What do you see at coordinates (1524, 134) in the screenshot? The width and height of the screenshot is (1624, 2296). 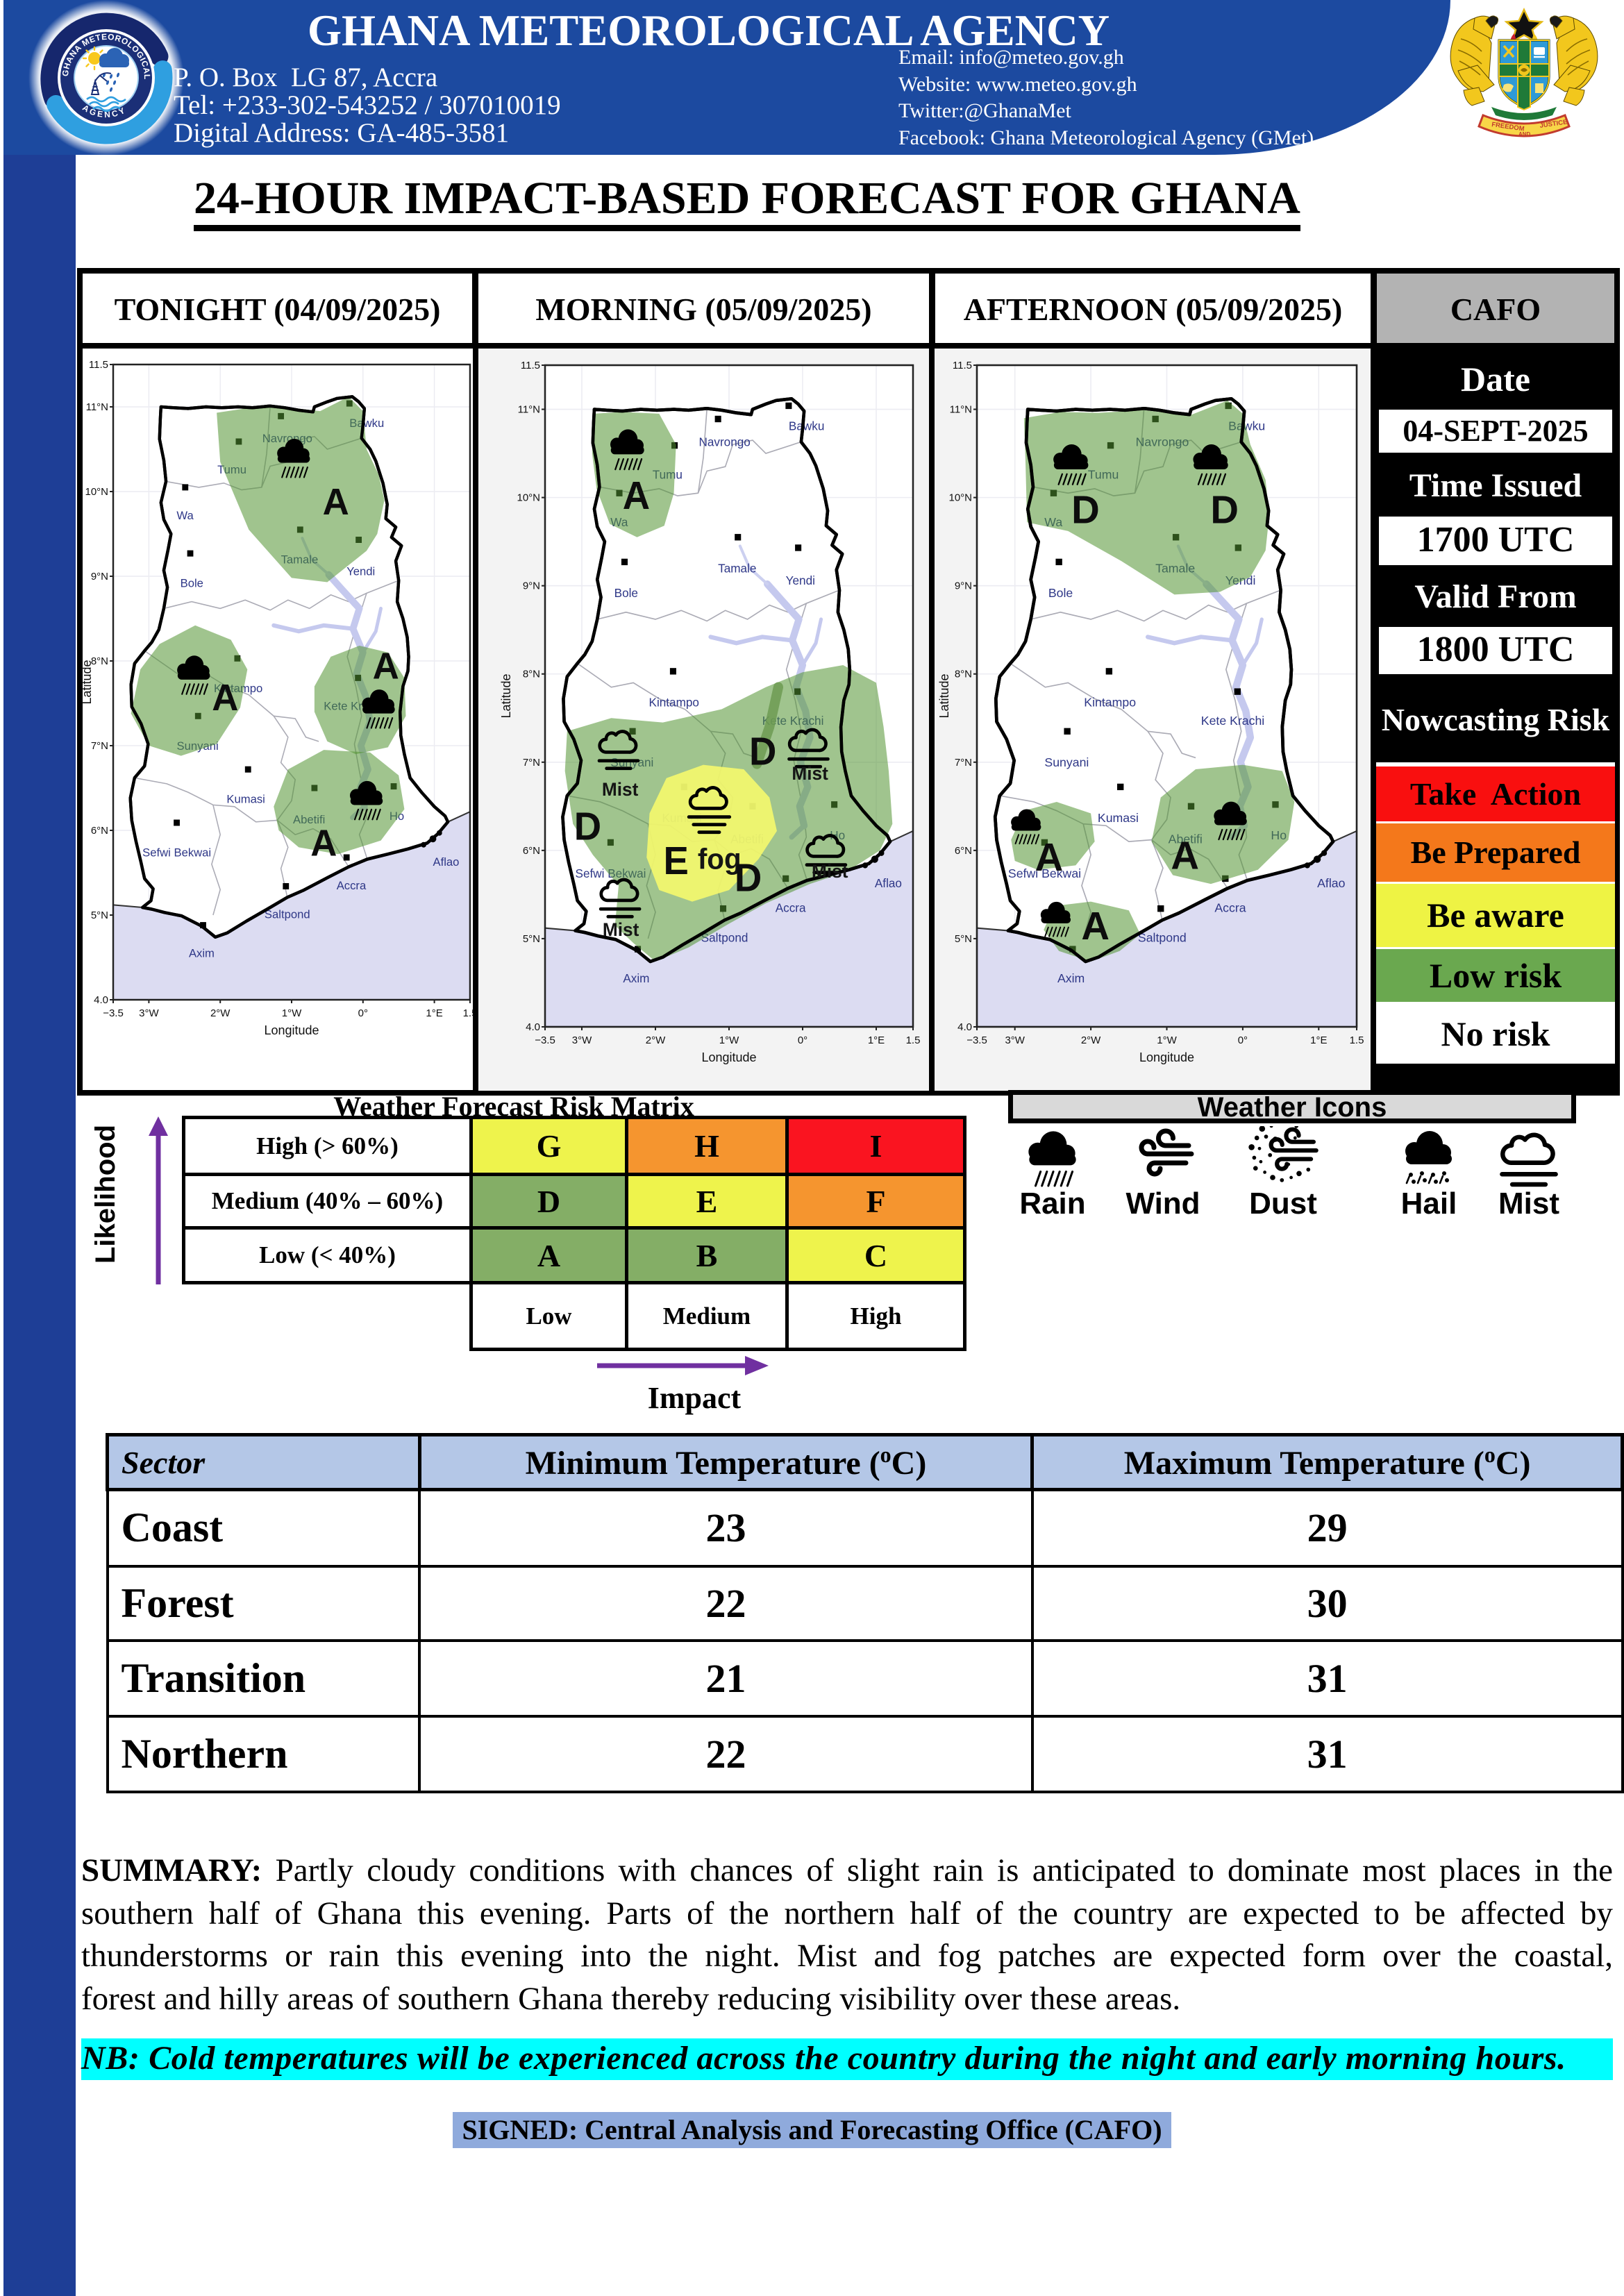 I see `svg-text: AND` at bounding box center [1524, 134].